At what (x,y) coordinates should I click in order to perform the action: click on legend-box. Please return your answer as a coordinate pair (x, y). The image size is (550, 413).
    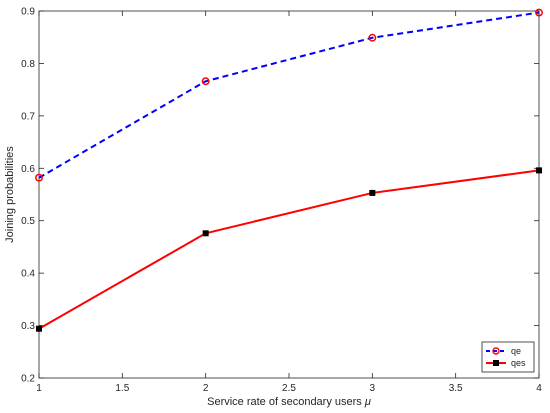
    Looking at the image, I should click on (508, 357).